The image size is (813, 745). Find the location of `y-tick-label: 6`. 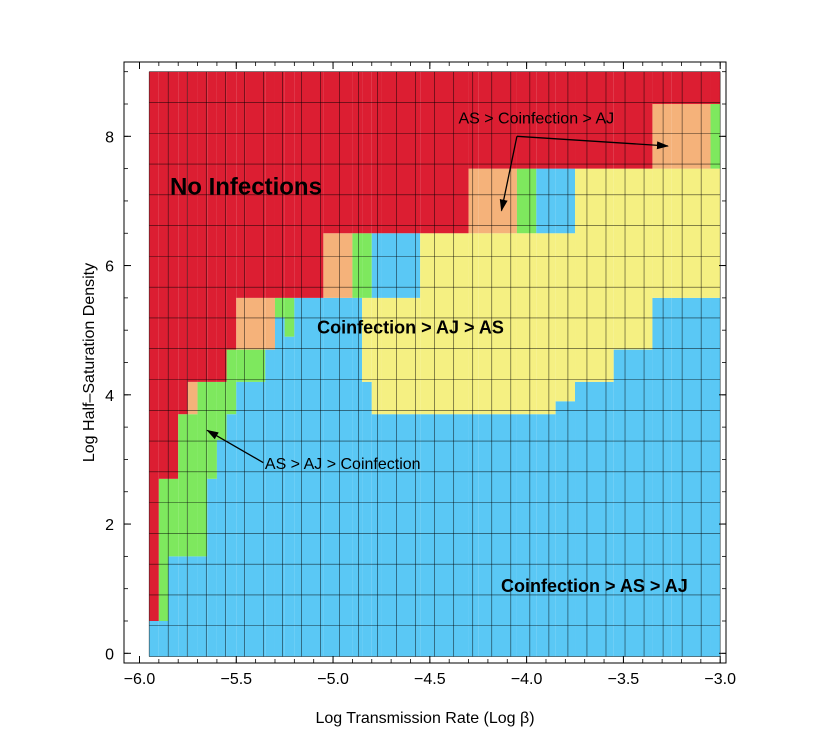

y-tick-label: 6 is located at coordinates (109, 267).